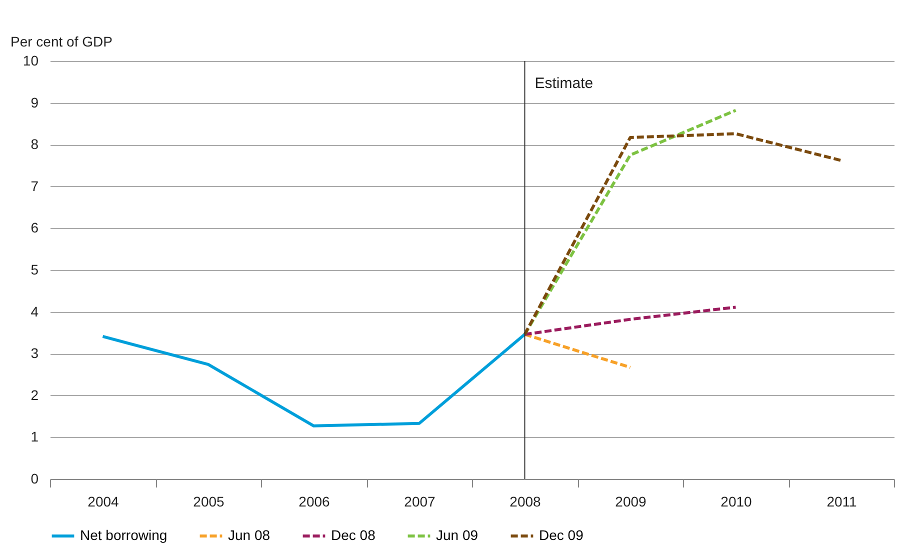  What do you see at coordinates (842, 502) in the screenshot?
I see `x-tick-label: 2011` at bounding box center [842, 502].